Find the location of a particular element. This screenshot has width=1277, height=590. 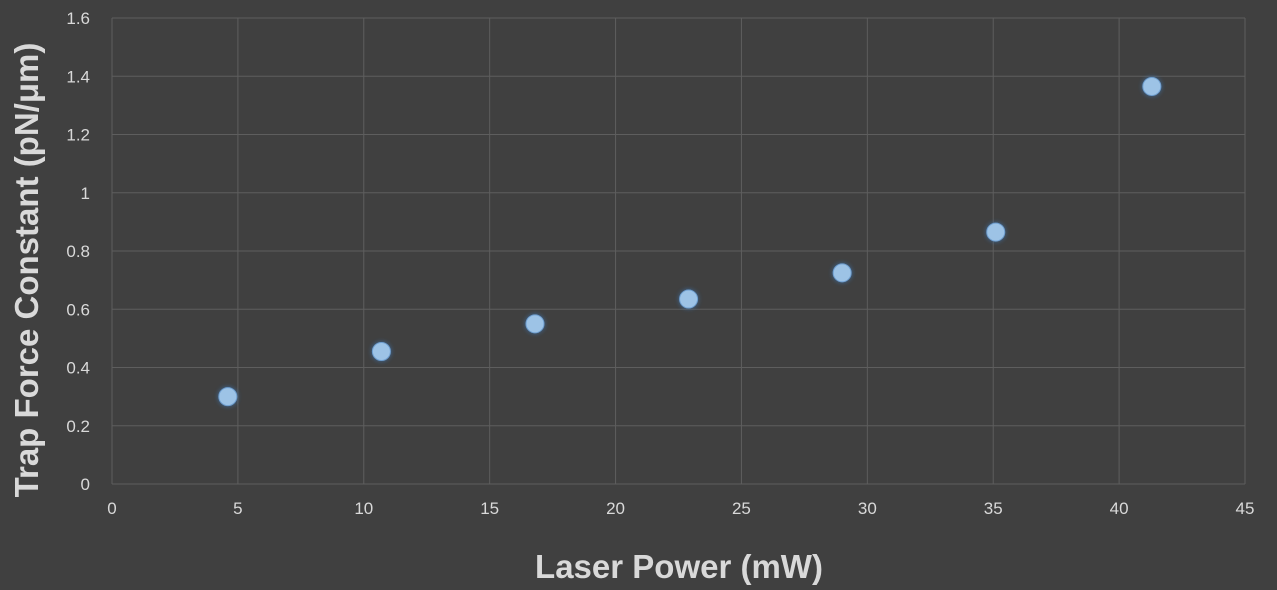

y-tick-labels: 0 0.2 0.4 0.6 0.8 1 1.2 1.4 1.6 is located at coordinates (78, 251).